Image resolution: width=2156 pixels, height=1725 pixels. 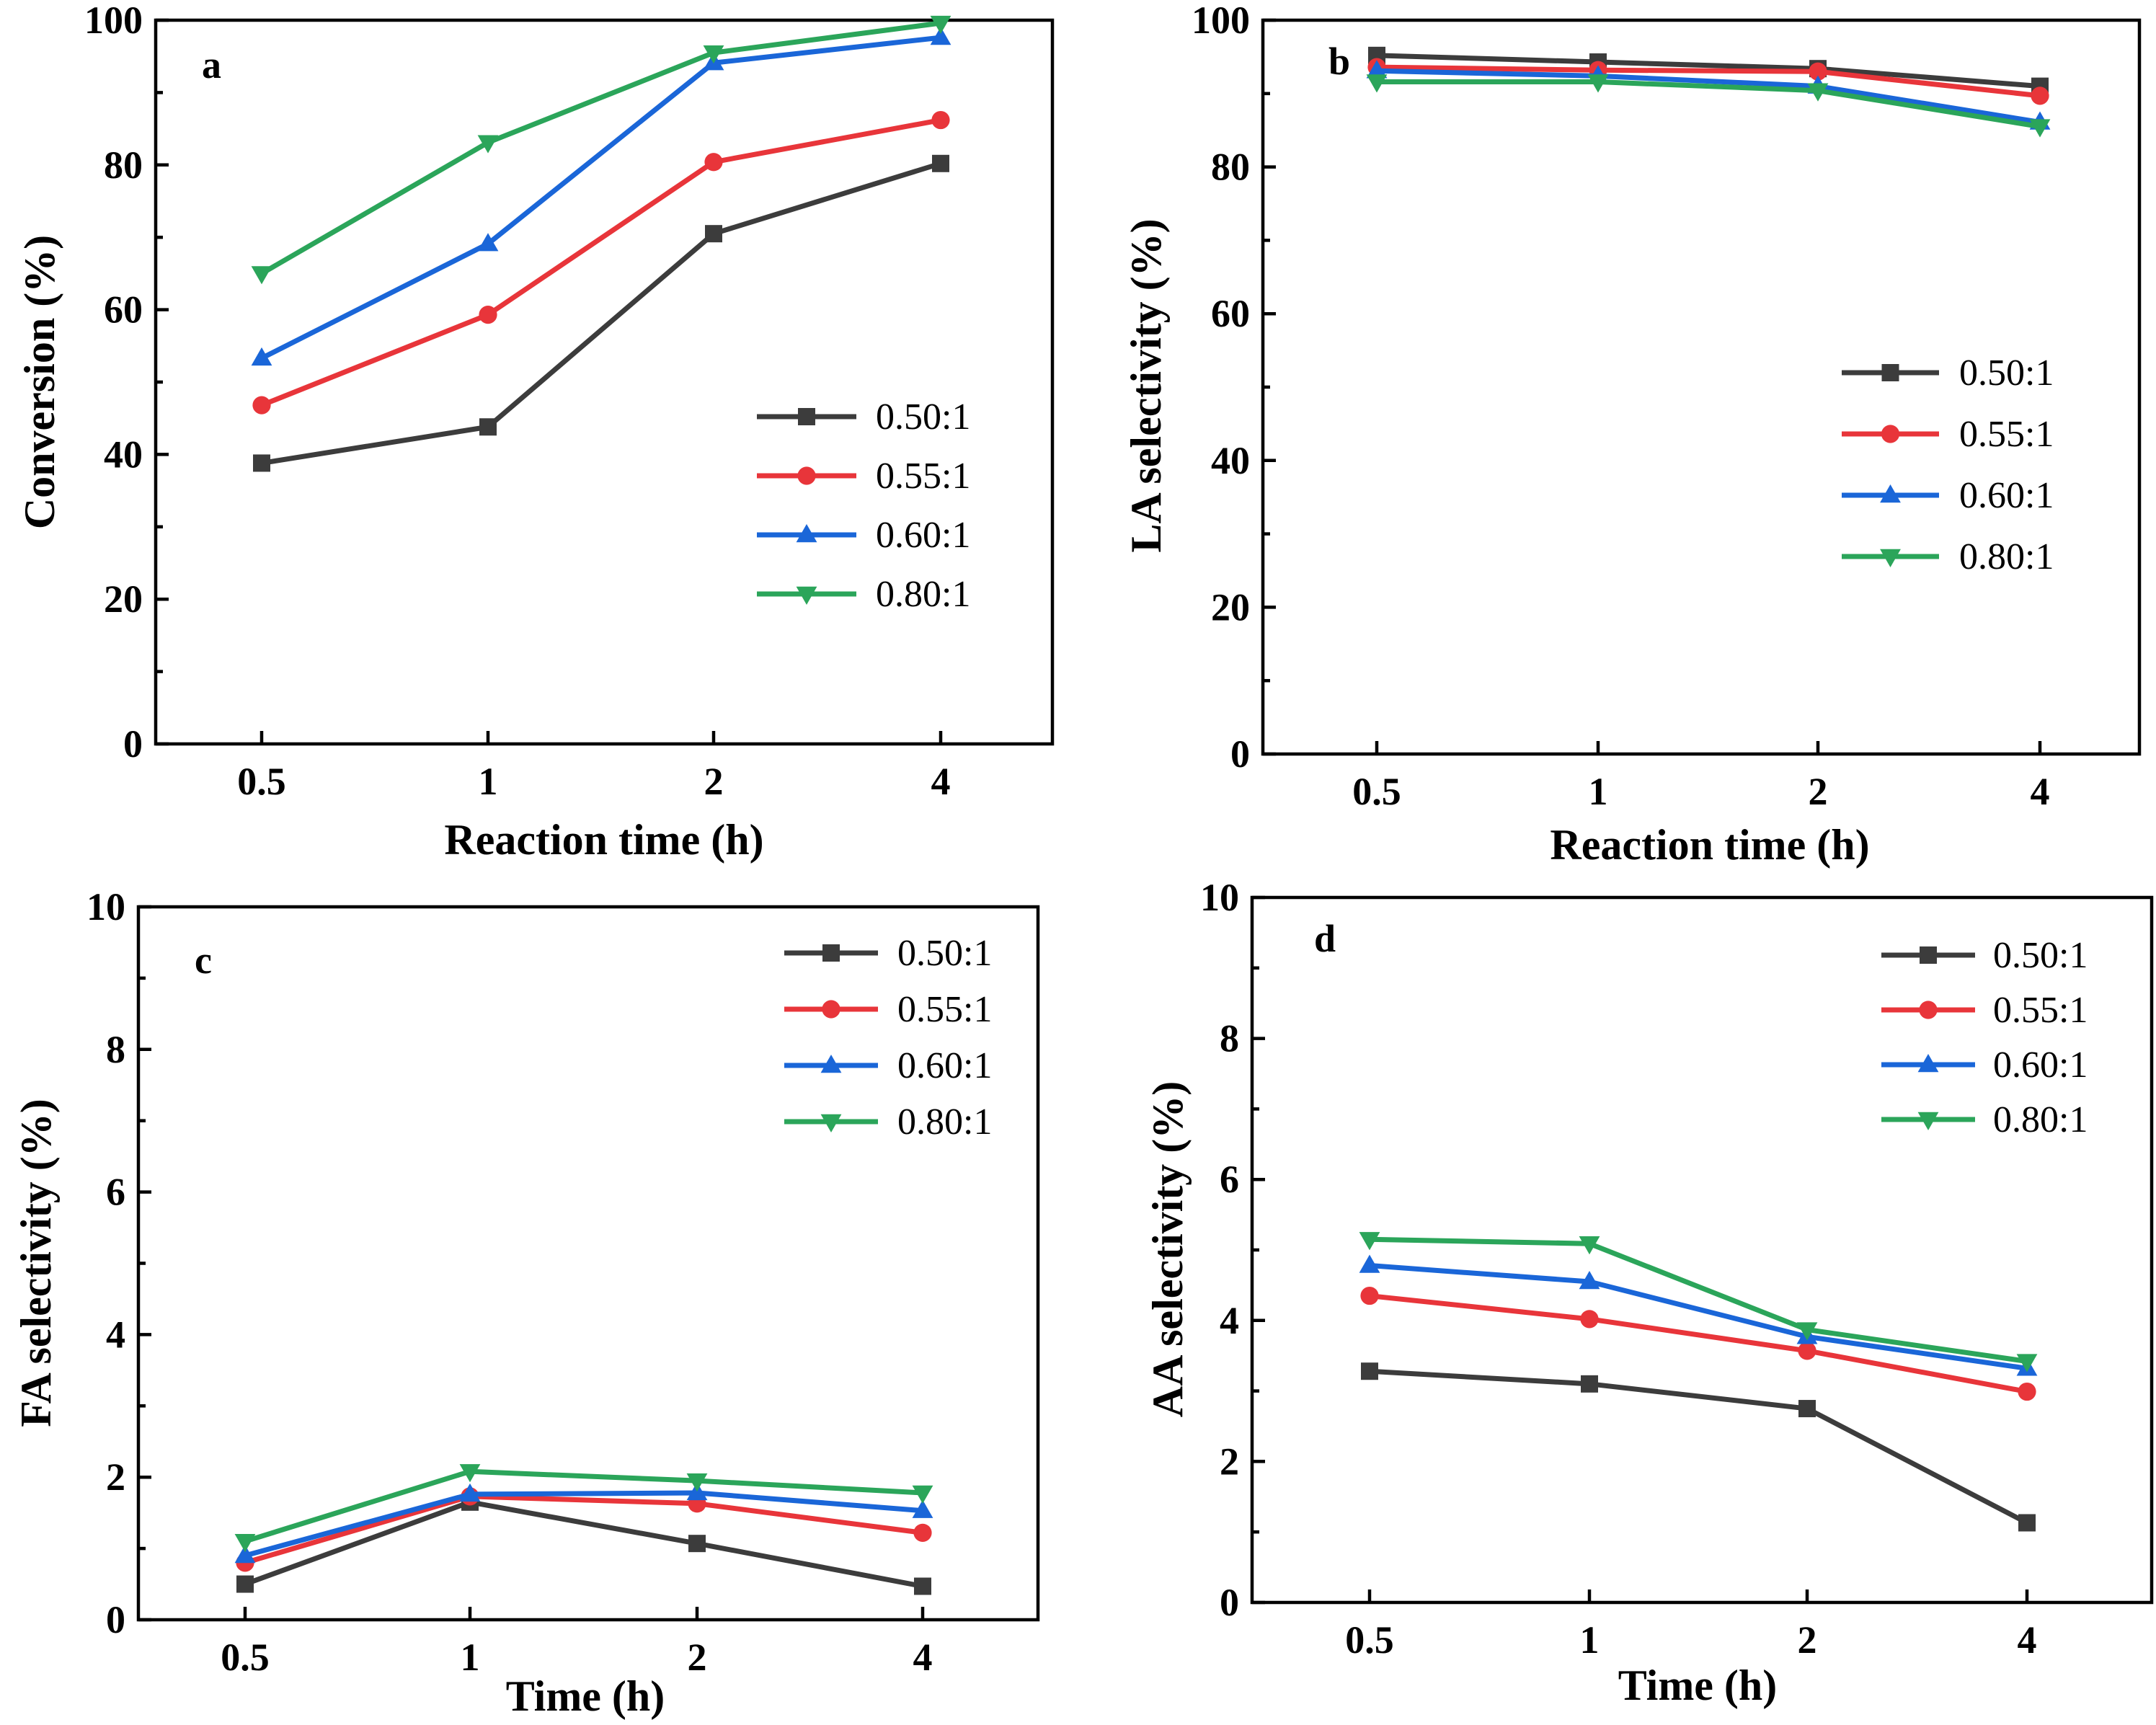 What do you see at coordinates (245, 1657) in the screenshot?
I see `x-tick-label: 0.5` at bounding box center [245, 1657].